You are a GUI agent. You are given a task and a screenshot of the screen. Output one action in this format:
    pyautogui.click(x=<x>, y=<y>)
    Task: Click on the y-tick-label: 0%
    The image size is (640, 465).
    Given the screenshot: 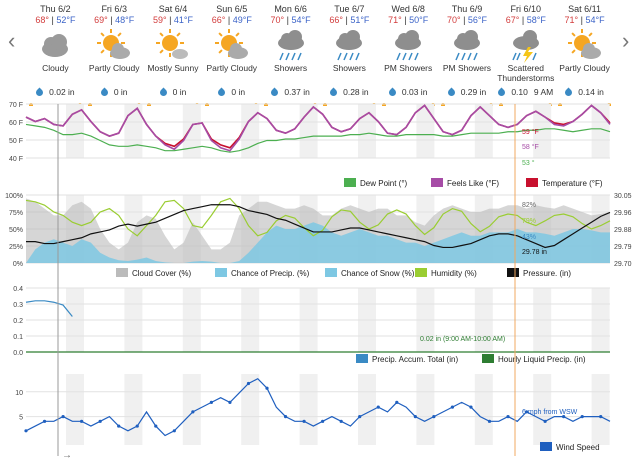 What is the action you would take?
    pyautogui.click(x=18, y=264)
    